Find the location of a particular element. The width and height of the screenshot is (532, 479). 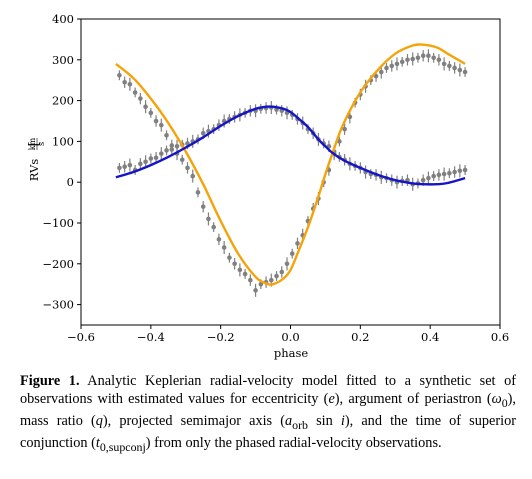

symbol-a: a is located at coordinates (288, 420).